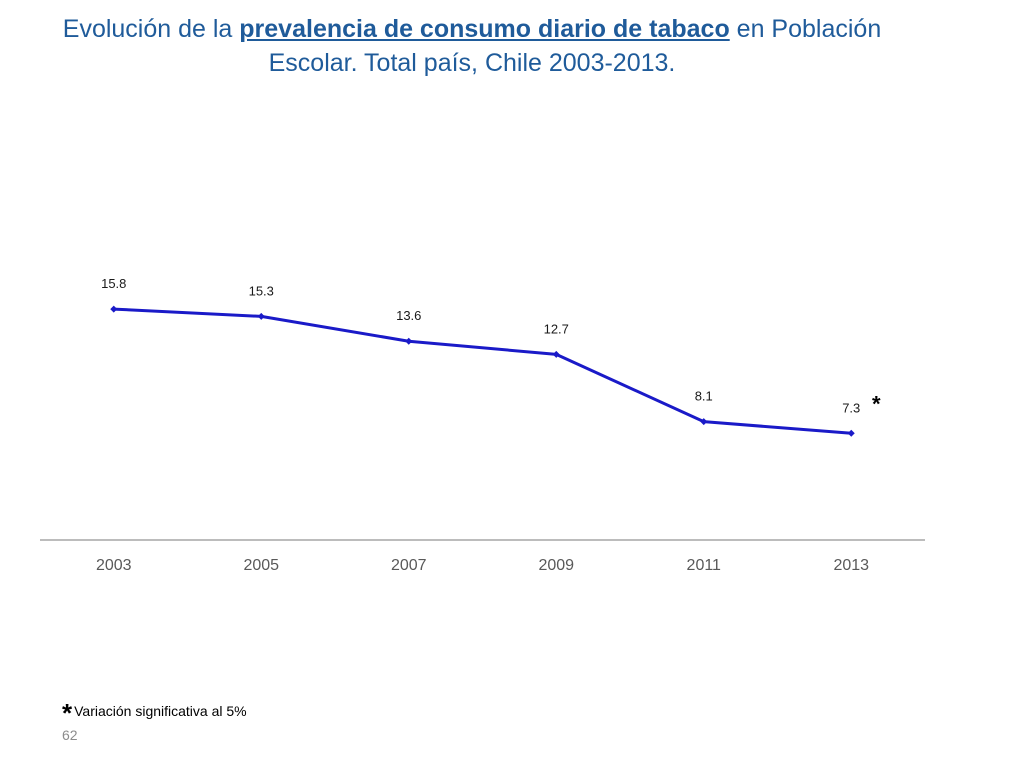  I want to click on x-tick-label-2005: 2005, so click(261, 565).